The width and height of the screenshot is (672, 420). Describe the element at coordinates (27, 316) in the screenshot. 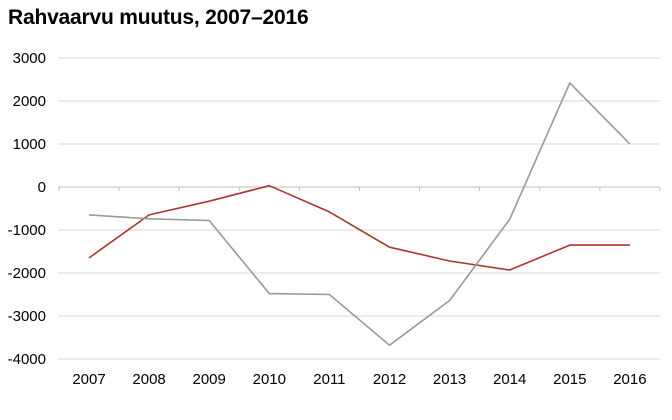

I see `y-tick-label: -3000` at that location.